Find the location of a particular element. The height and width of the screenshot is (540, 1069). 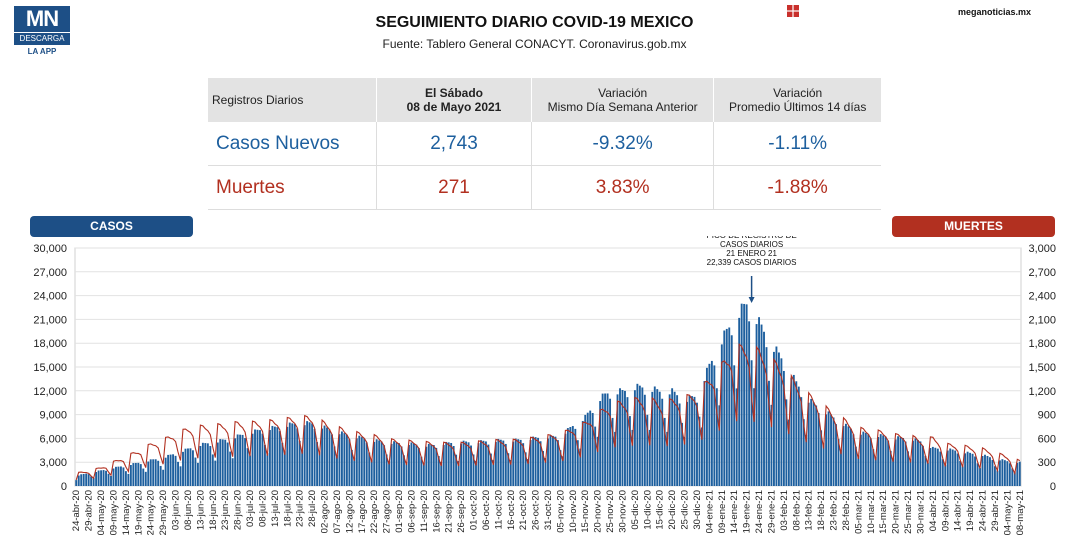

casos-var-promedio: -1.11% is located at coordinates (797, 144).